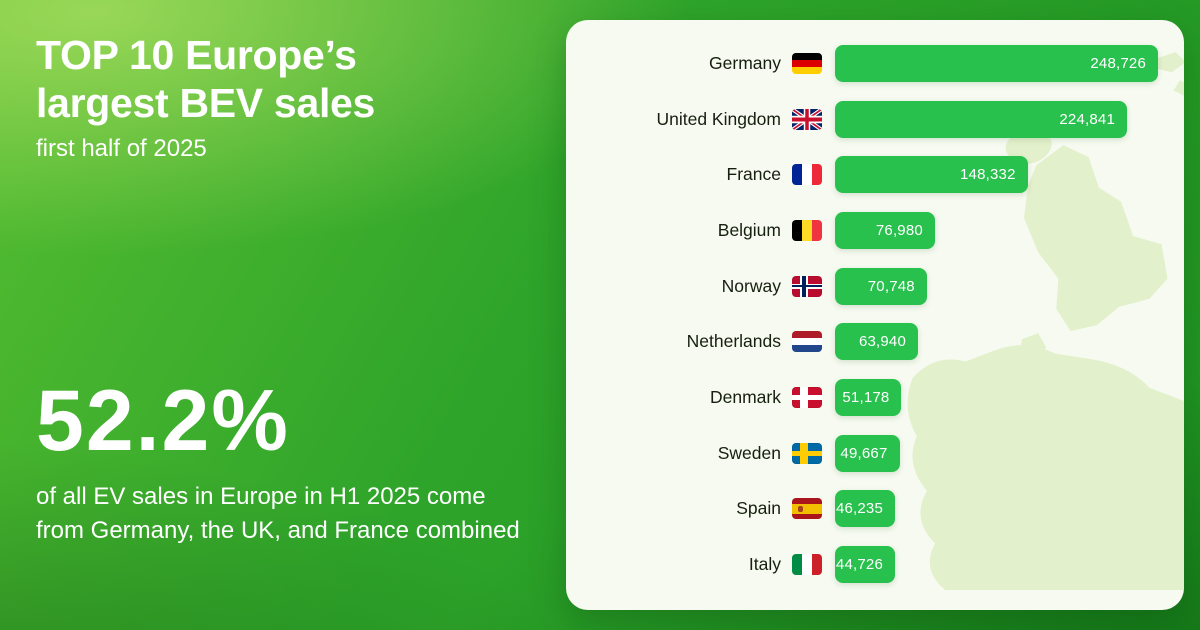  I want to click on bar-norway: 70,748, so click(881, 286).